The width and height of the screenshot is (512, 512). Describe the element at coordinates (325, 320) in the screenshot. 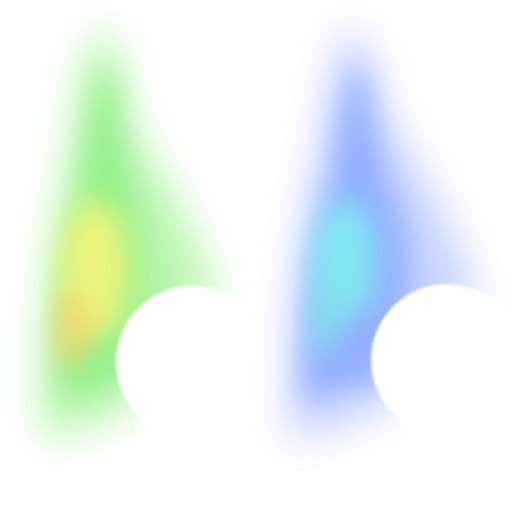

I see `flame-cyan-low` at that location.